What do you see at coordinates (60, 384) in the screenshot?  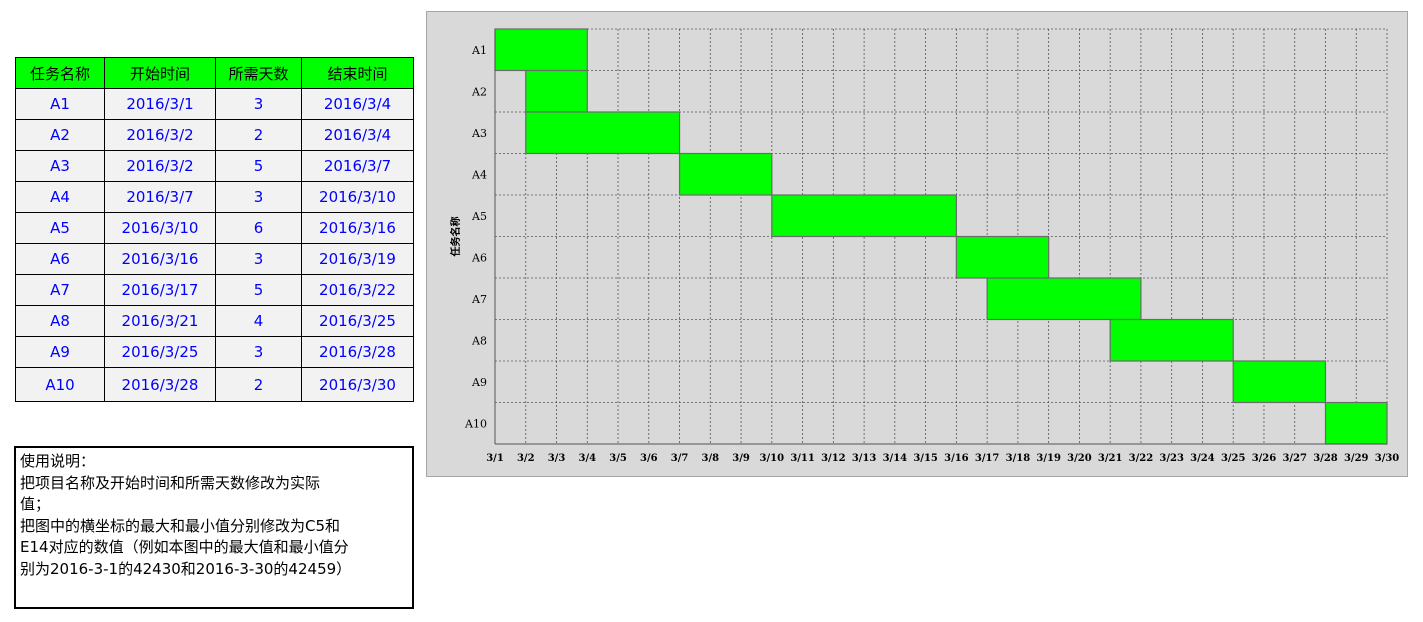 I see `cell-task-name: A10` at bounding box center [60, 384].